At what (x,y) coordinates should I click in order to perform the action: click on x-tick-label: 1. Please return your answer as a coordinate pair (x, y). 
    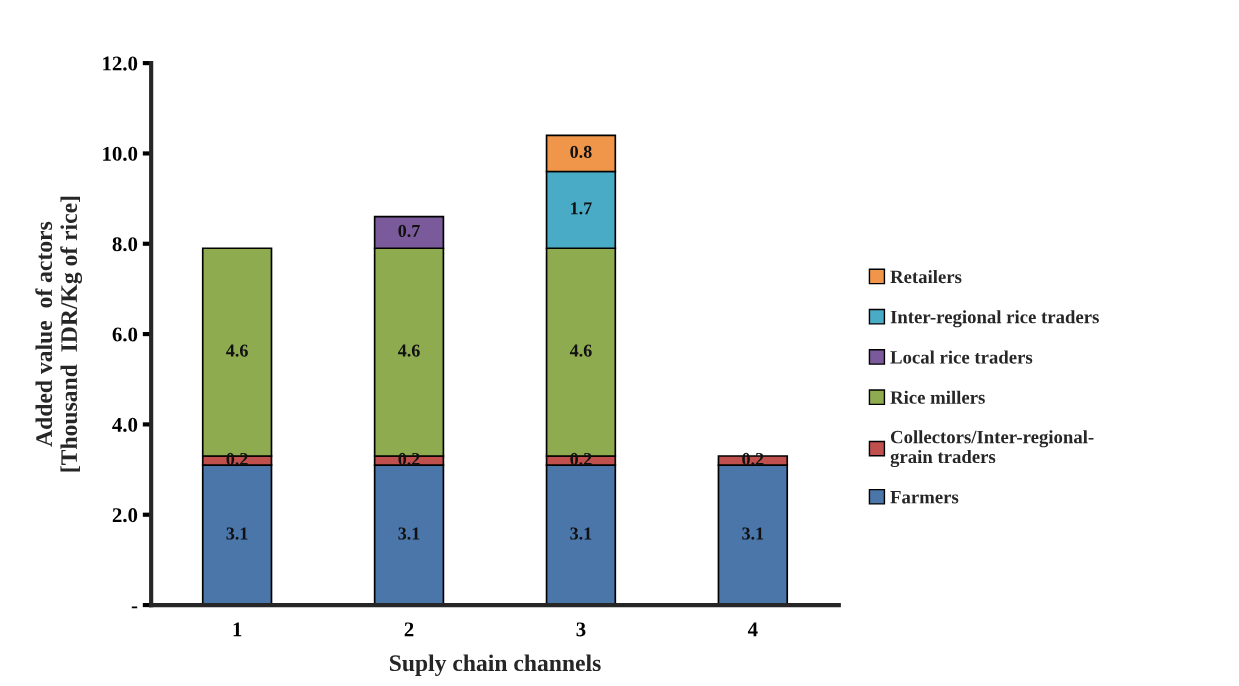
    Looking at the image, I should click on (237, 629).